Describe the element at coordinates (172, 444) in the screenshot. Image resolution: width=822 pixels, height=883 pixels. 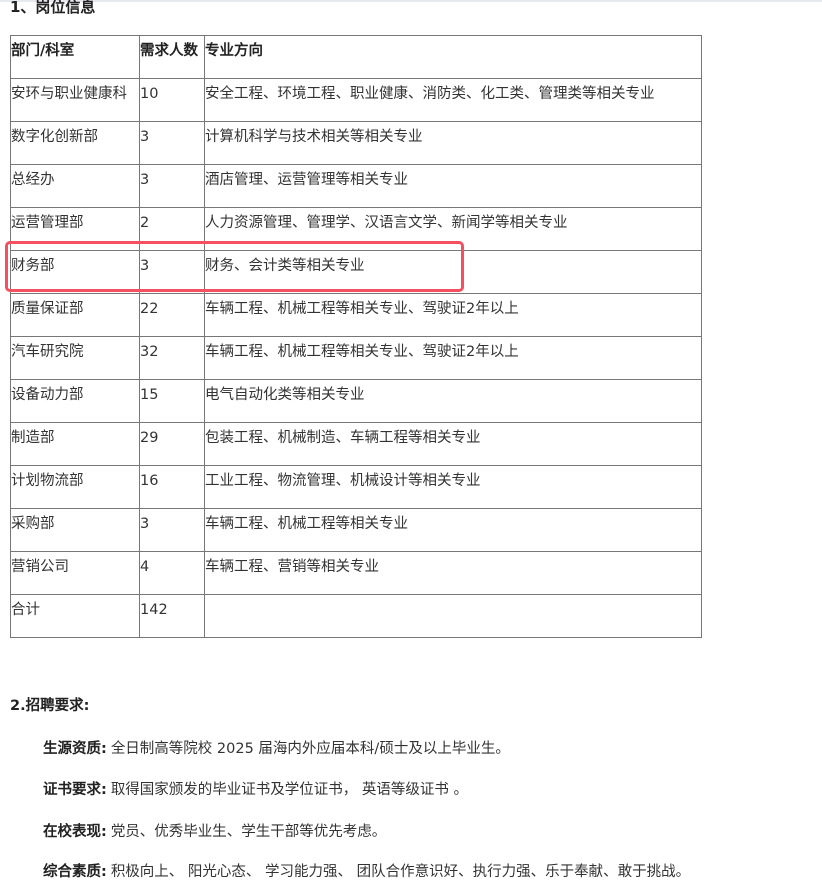
I see `headcount-cell: 29` at that location.